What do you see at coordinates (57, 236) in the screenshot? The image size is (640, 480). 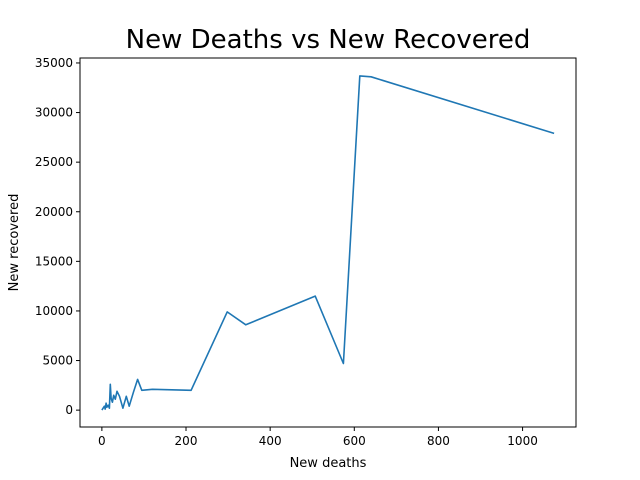 I see `y-axis: 0 5000 10000 15000 20000 25000 30000 35000` at bounding box center [57, 236].